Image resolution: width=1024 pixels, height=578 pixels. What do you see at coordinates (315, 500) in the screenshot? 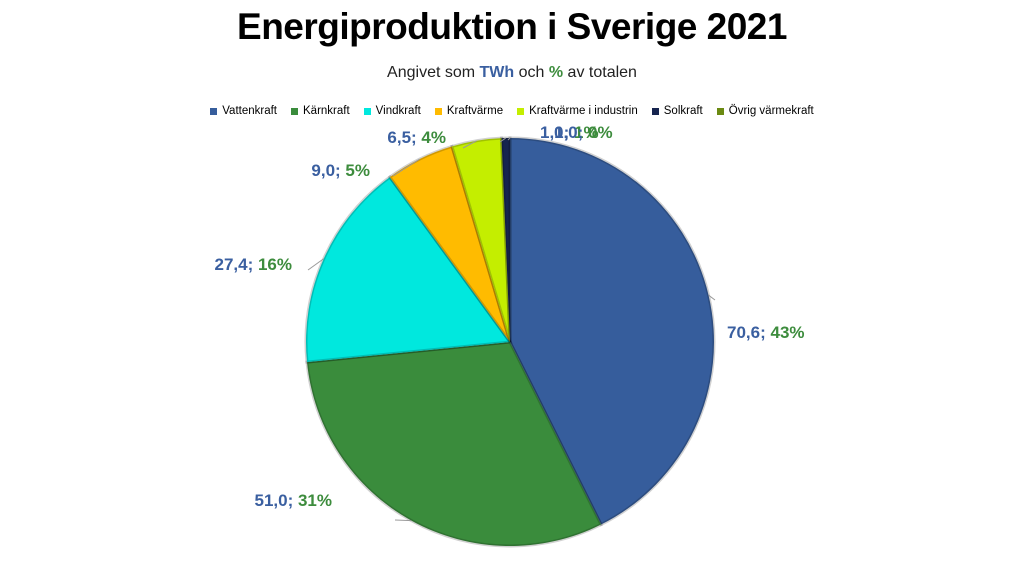
I see `data-label-percent: 31%` at bounding box center [315, 500].